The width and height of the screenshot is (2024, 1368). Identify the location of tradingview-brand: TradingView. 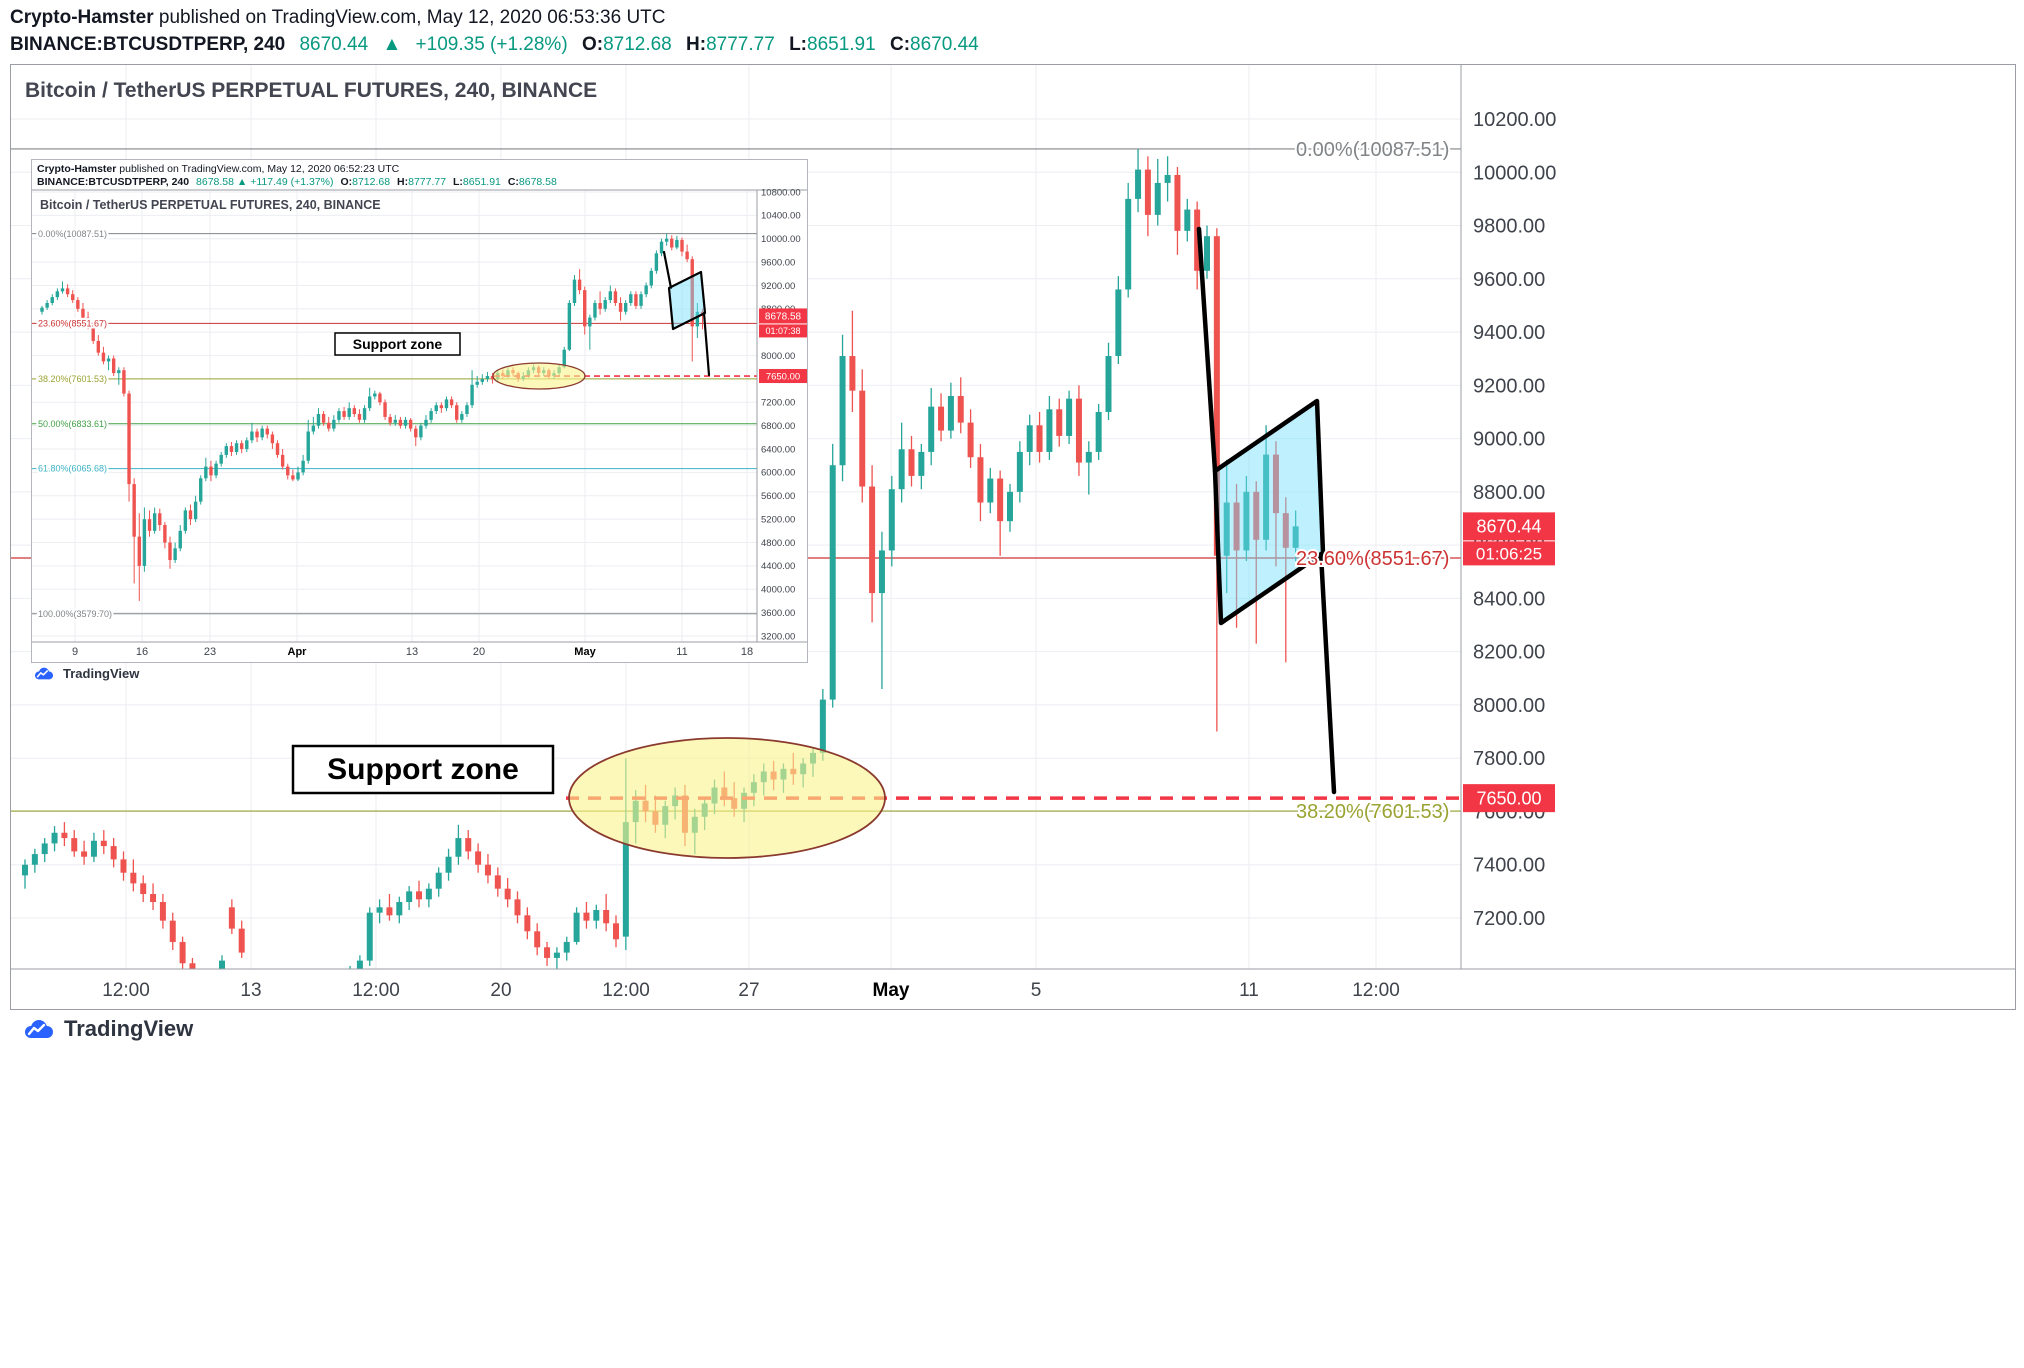
(107, 1029).